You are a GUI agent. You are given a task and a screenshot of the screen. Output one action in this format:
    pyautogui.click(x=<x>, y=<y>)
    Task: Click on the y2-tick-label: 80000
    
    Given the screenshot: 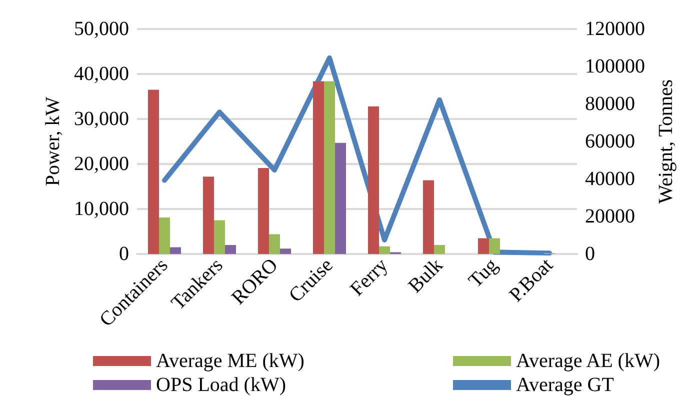 What is the action you would take?
    pyautogui.click(x=610, y=104)
    